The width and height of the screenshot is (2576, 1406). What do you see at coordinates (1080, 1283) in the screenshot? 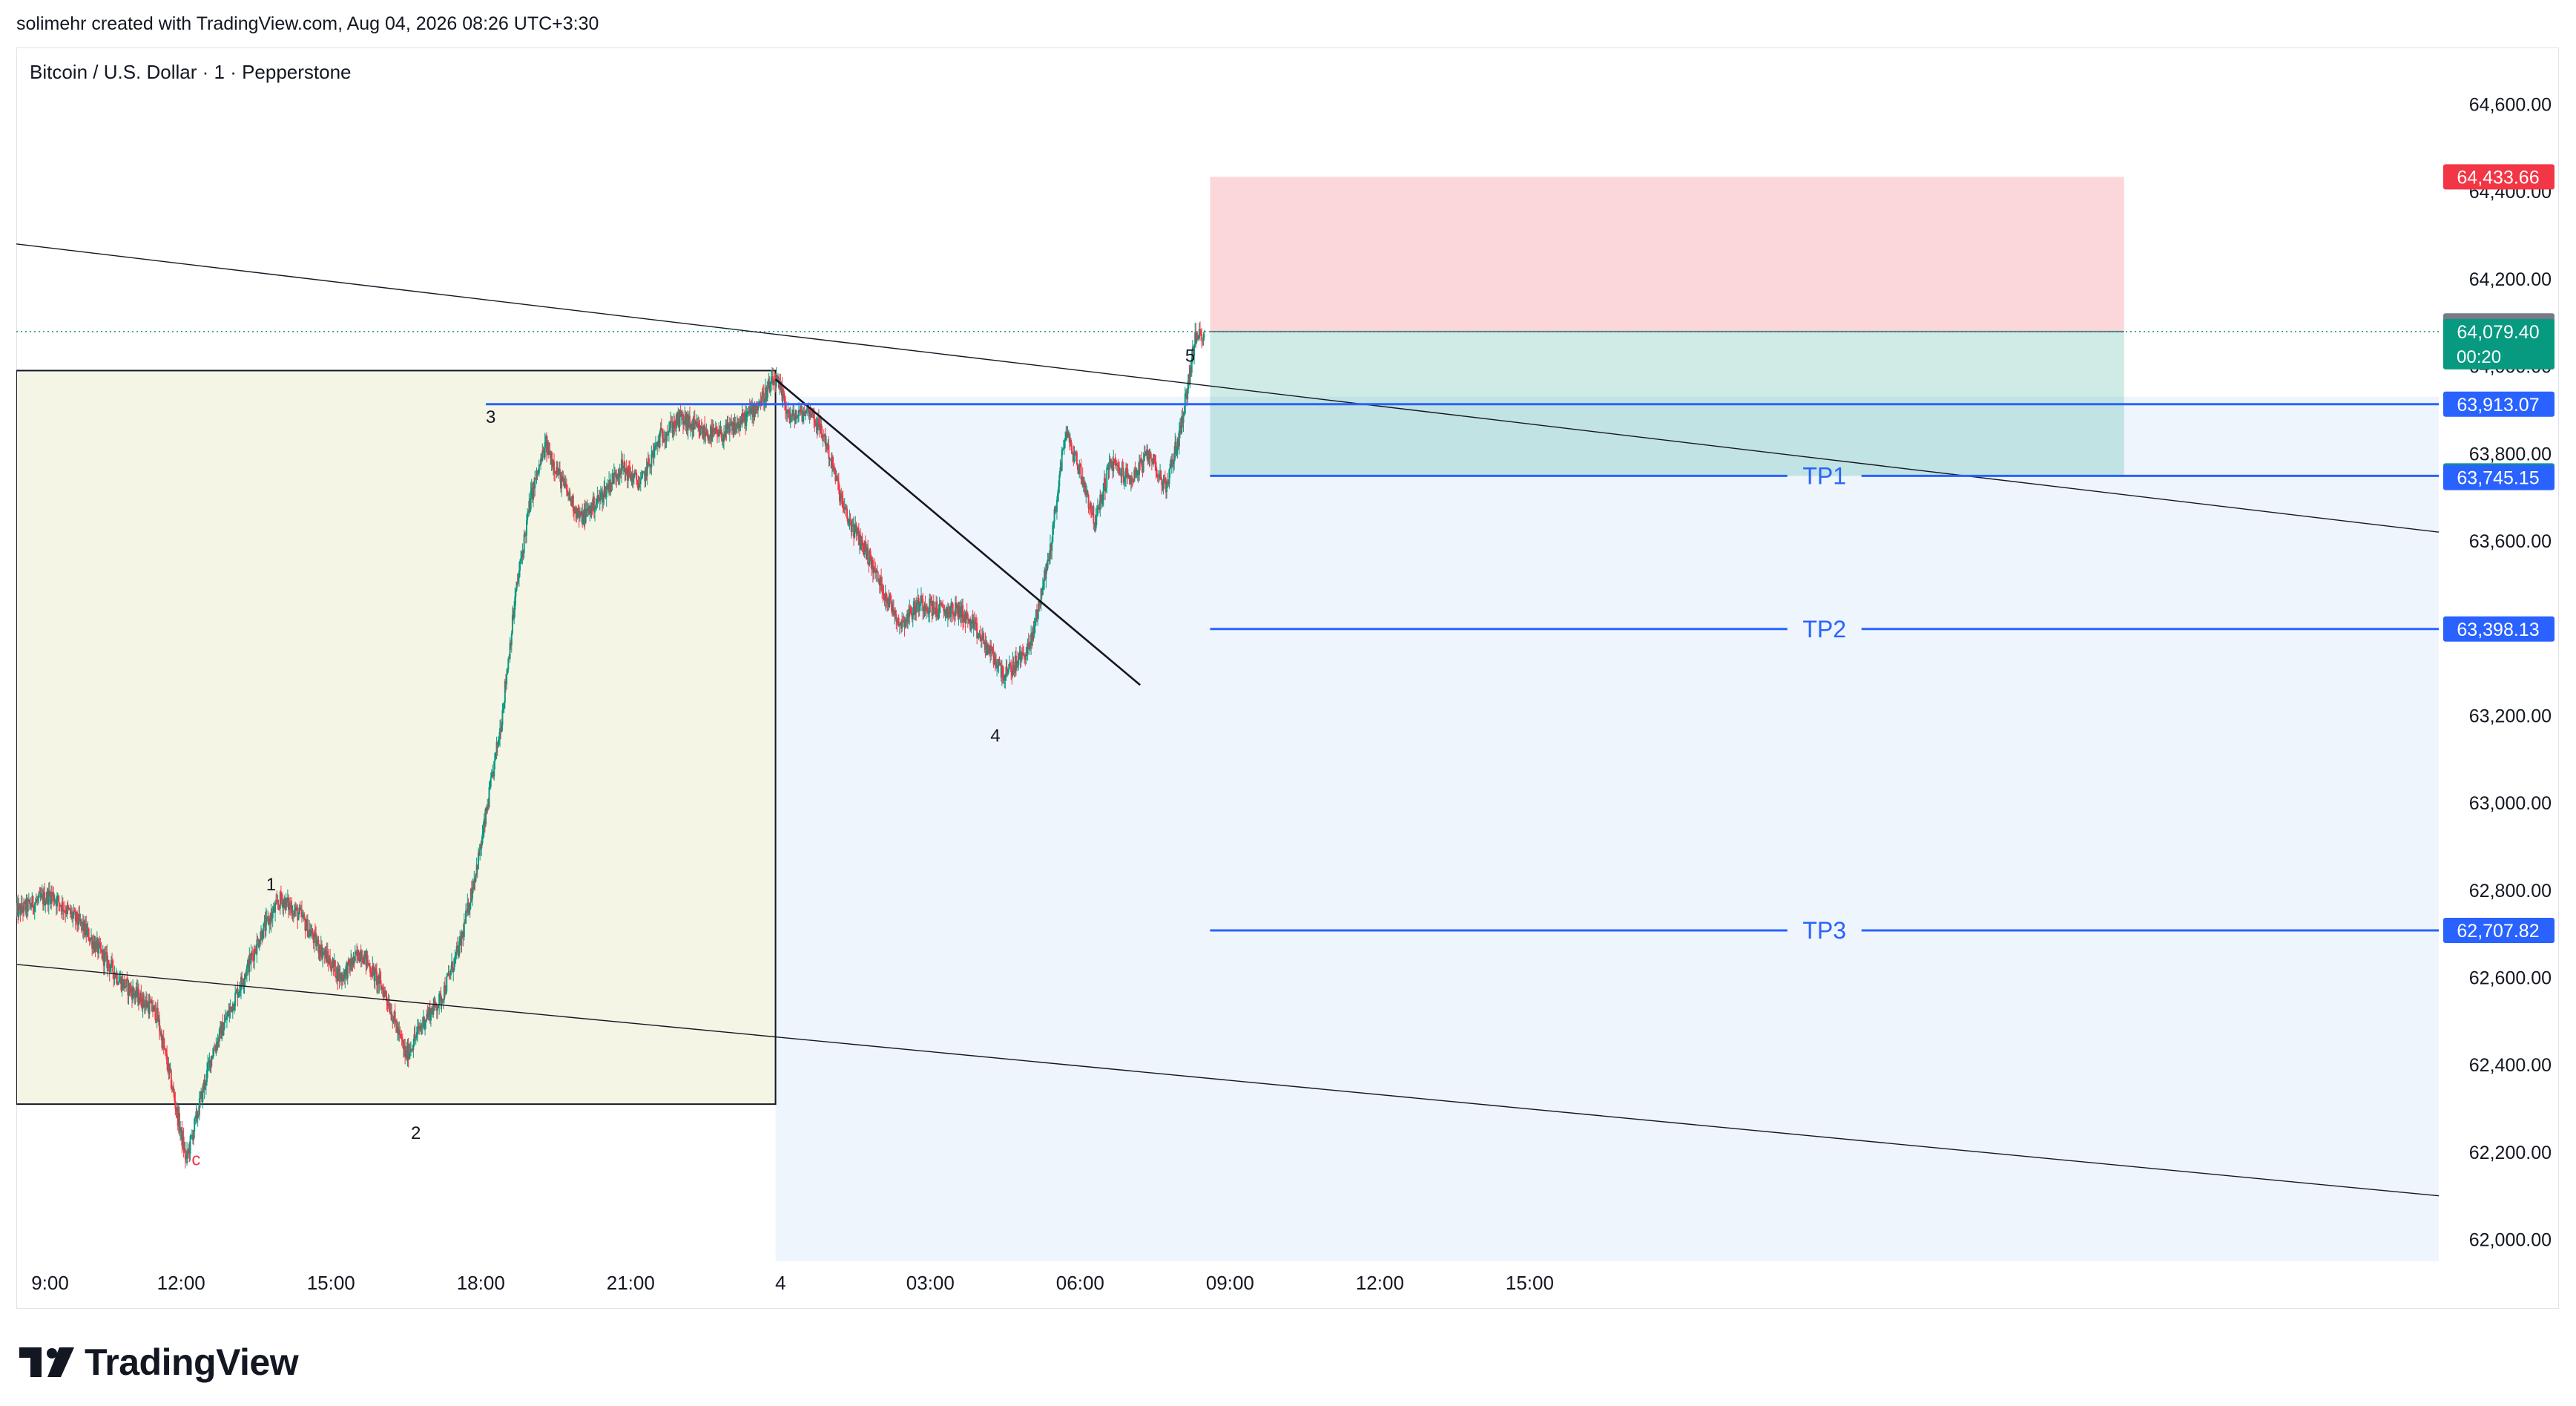
I see `x-tick-label: 06:00` at bounding box center [1080, 1283].